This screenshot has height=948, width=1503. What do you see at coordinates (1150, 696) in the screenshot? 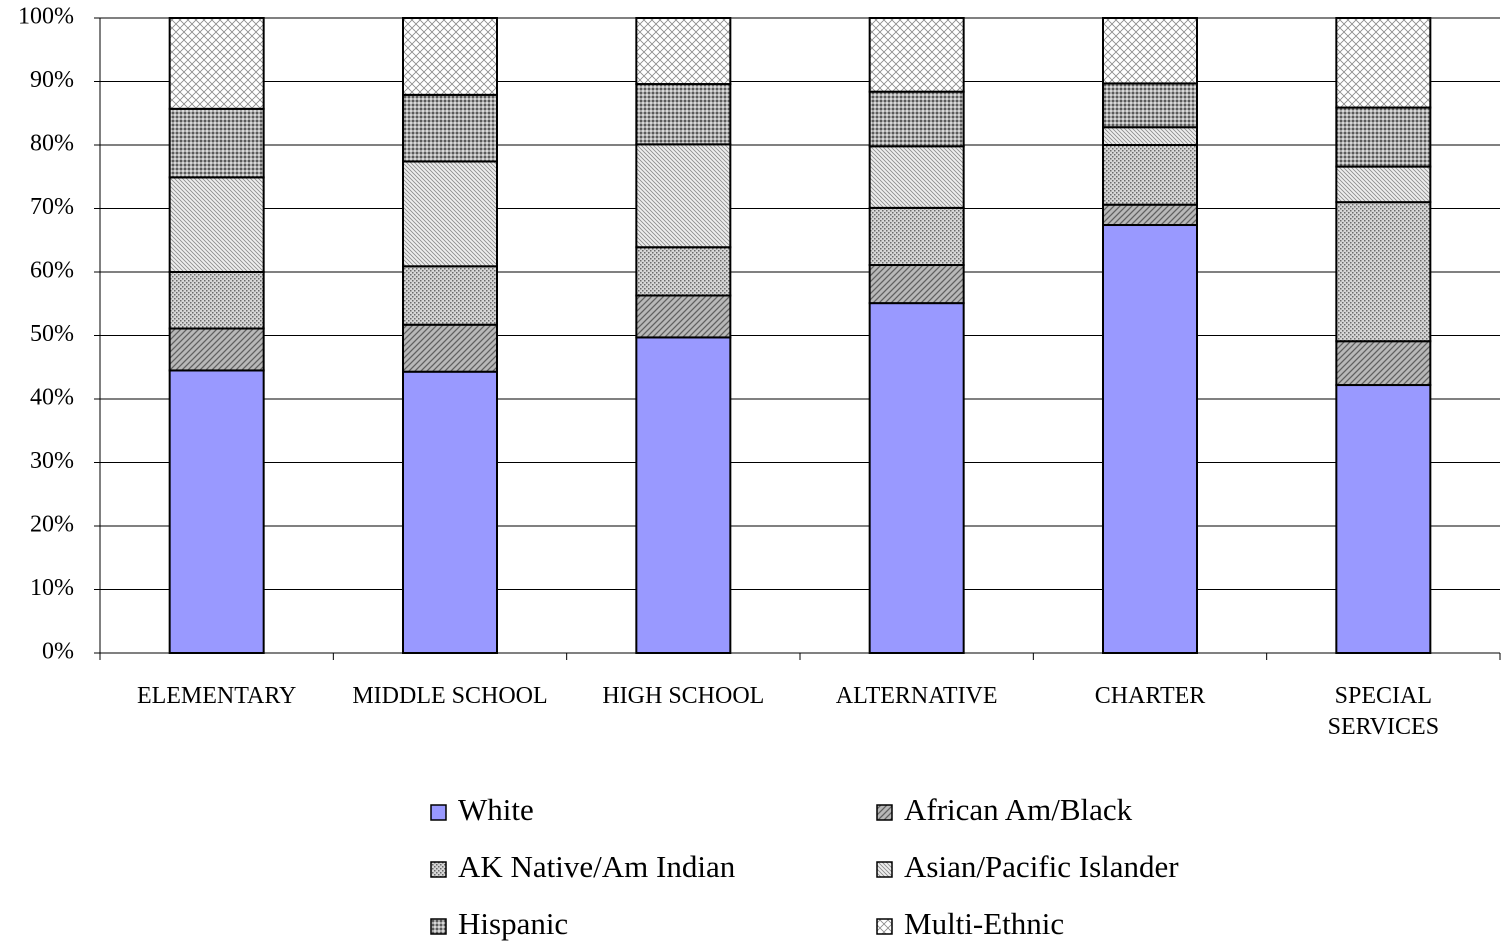
I see `x-category-label: CHARTER` at bounding box center [1150, 696].